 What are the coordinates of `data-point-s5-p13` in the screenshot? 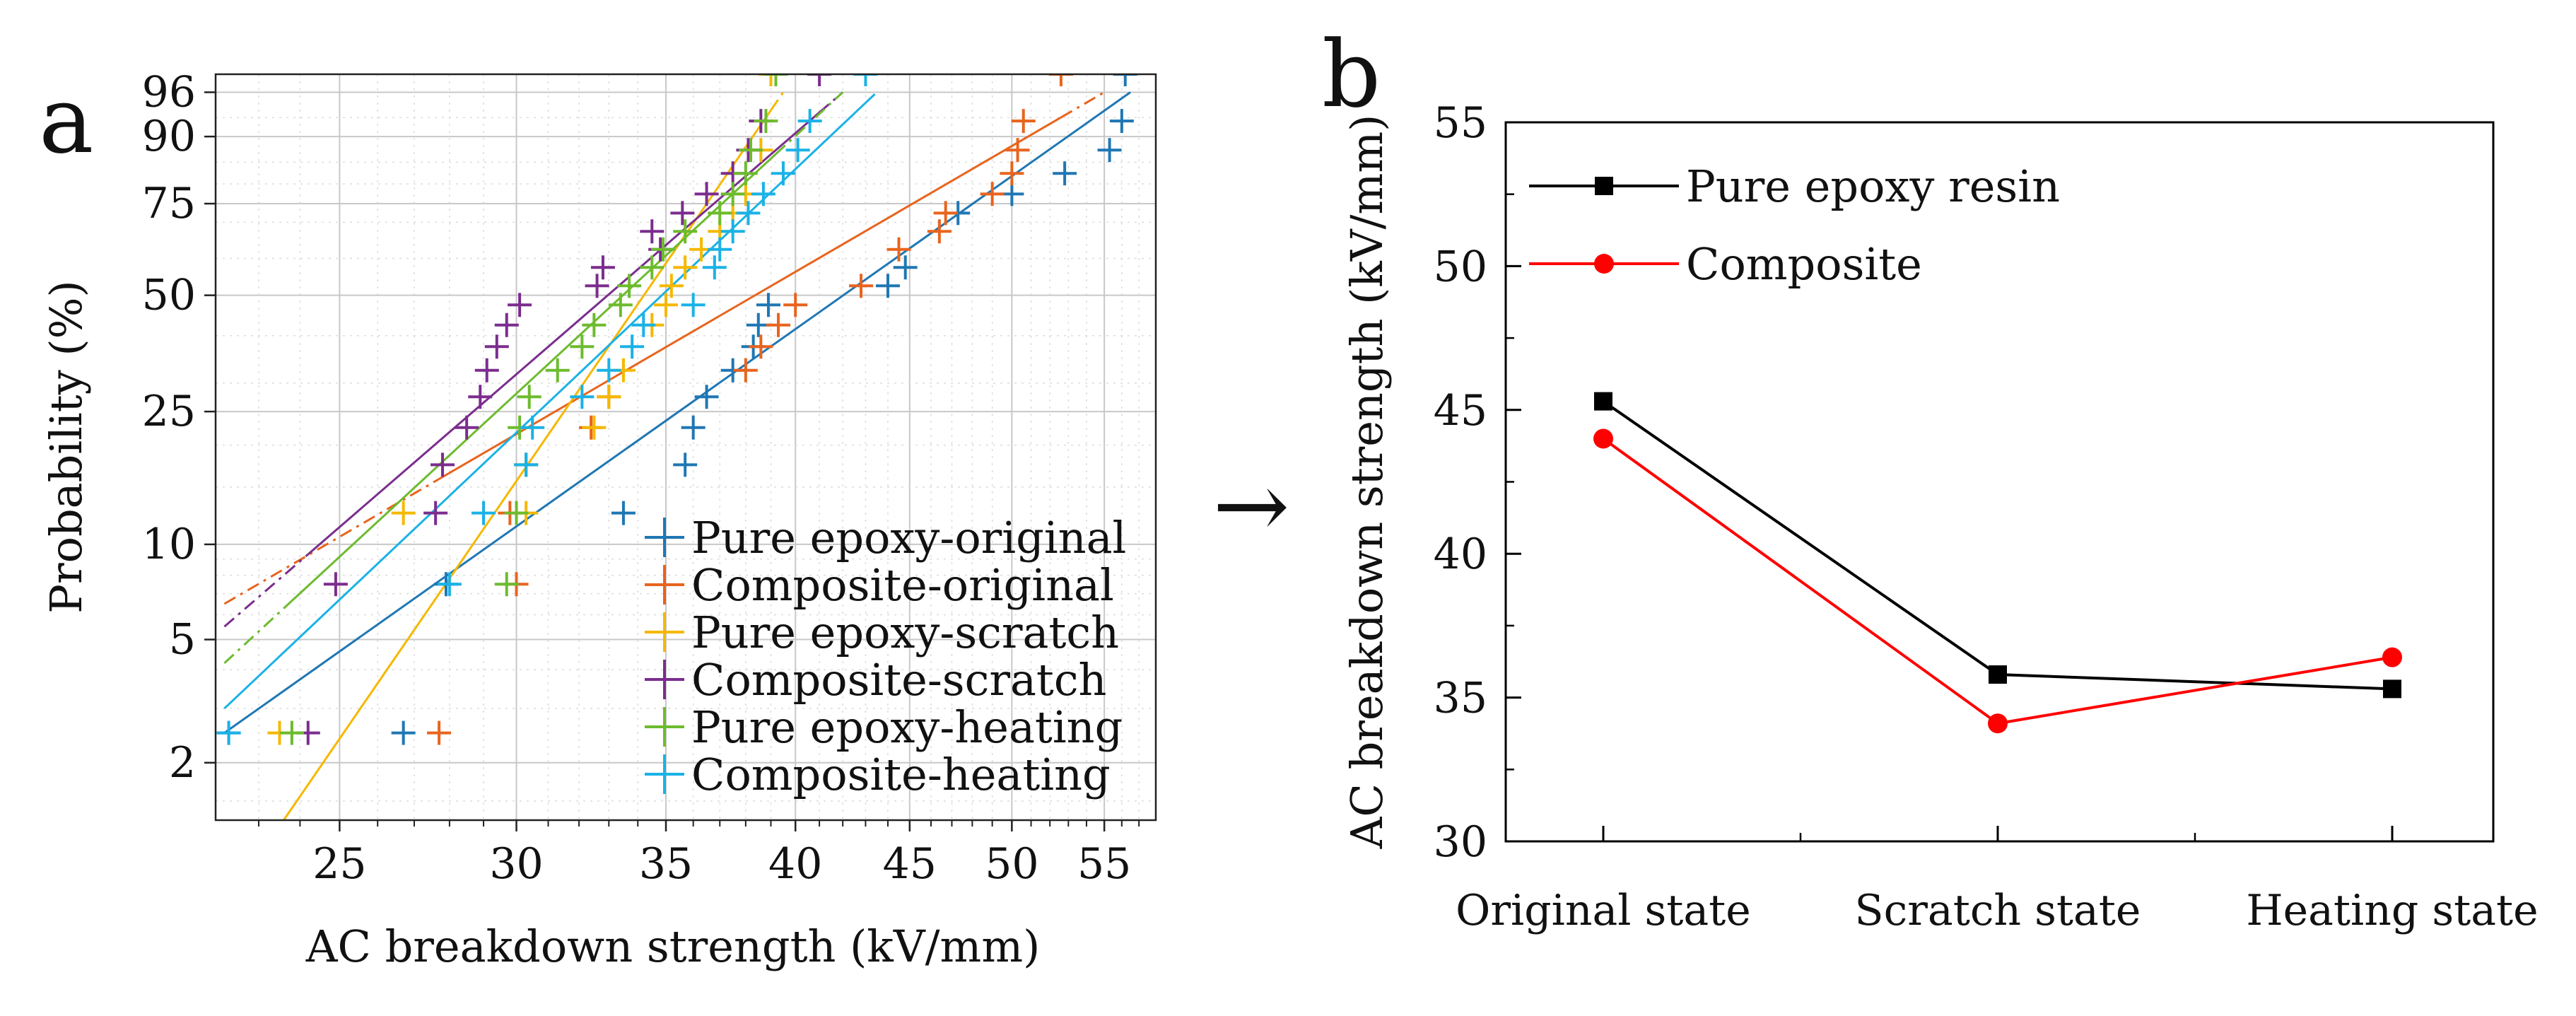 It's located at (749, 213).